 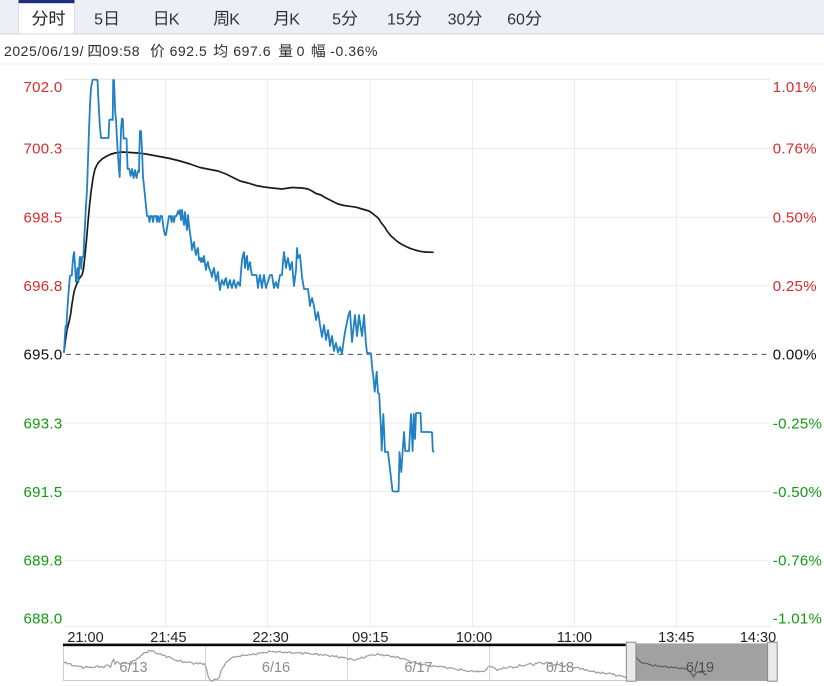 What do you see at coordinates (42, 149) in the screenshot?
I see `svg-text: 700.3` at bounding box center [42, 149].